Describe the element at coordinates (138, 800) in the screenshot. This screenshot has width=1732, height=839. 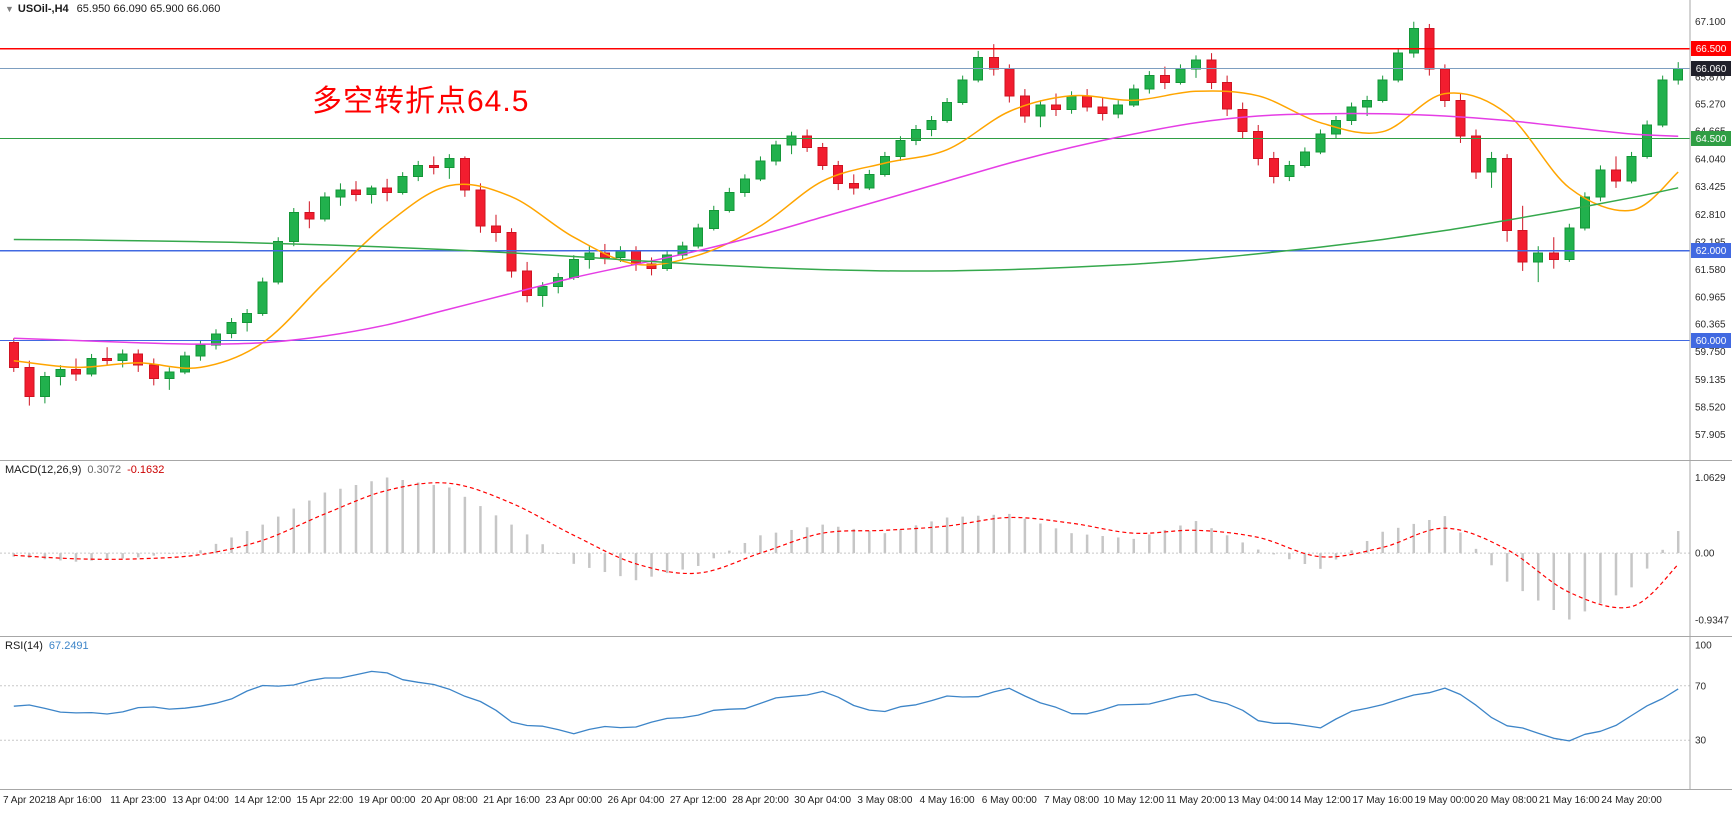
I see `time-label: 11 Apr 23:00` at that location.